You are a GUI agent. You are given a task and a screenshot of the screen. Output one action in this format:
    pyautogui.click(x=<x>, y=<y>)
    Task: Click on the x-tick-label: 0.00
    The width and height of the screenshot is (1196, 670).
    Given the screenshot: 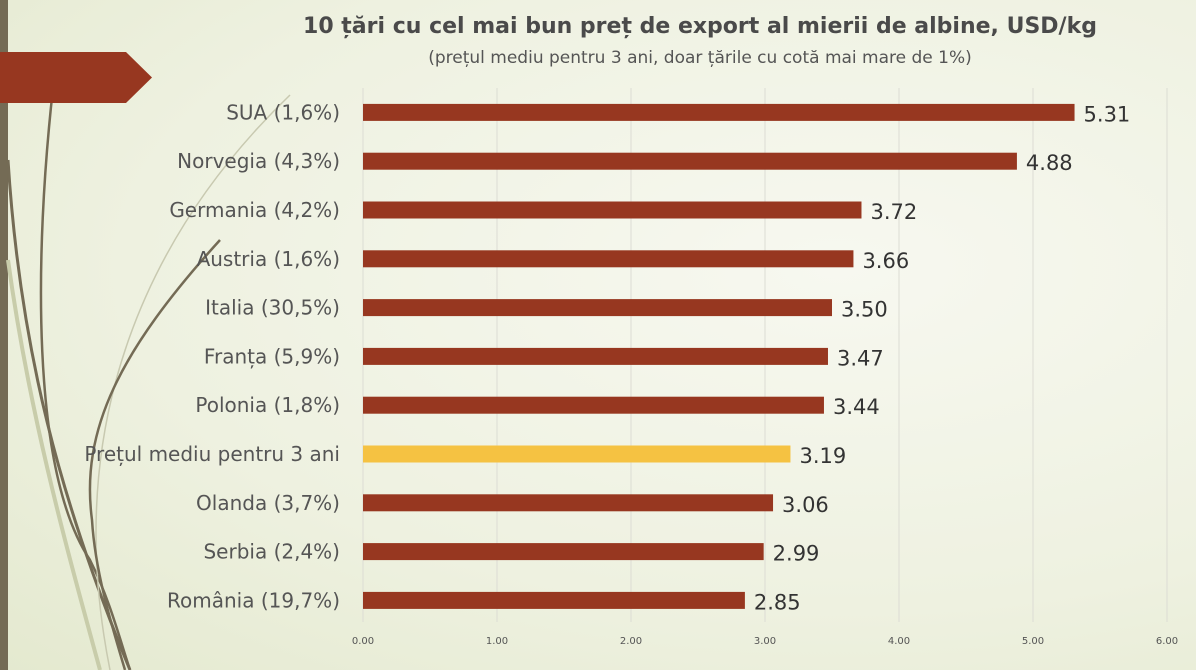 What is the action you would take?
    pyautogui.click(x=363, y=641)
    